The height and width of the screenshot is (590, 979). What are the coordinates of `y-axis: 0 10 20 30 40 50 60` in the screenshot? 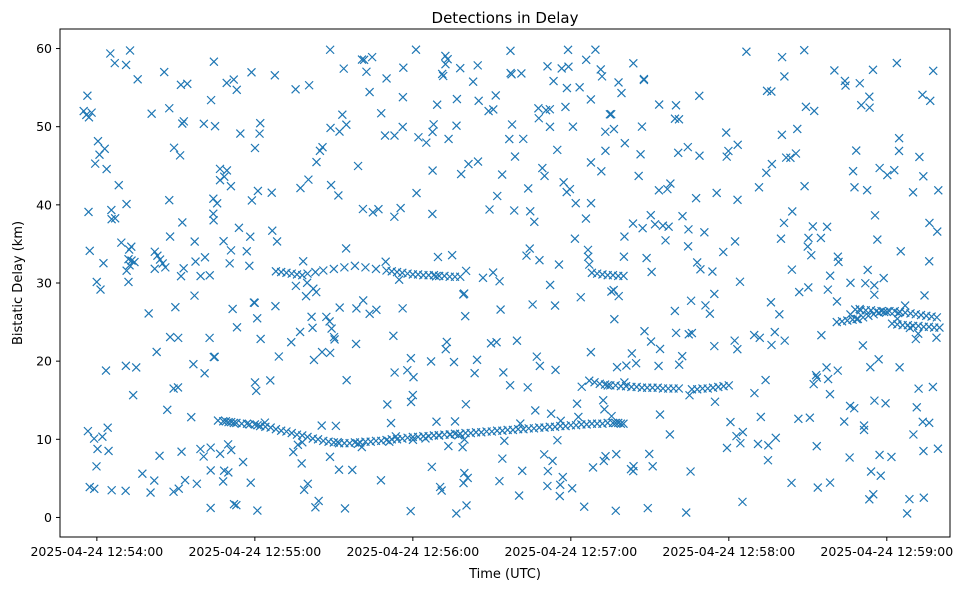 It's located at (48, 283).